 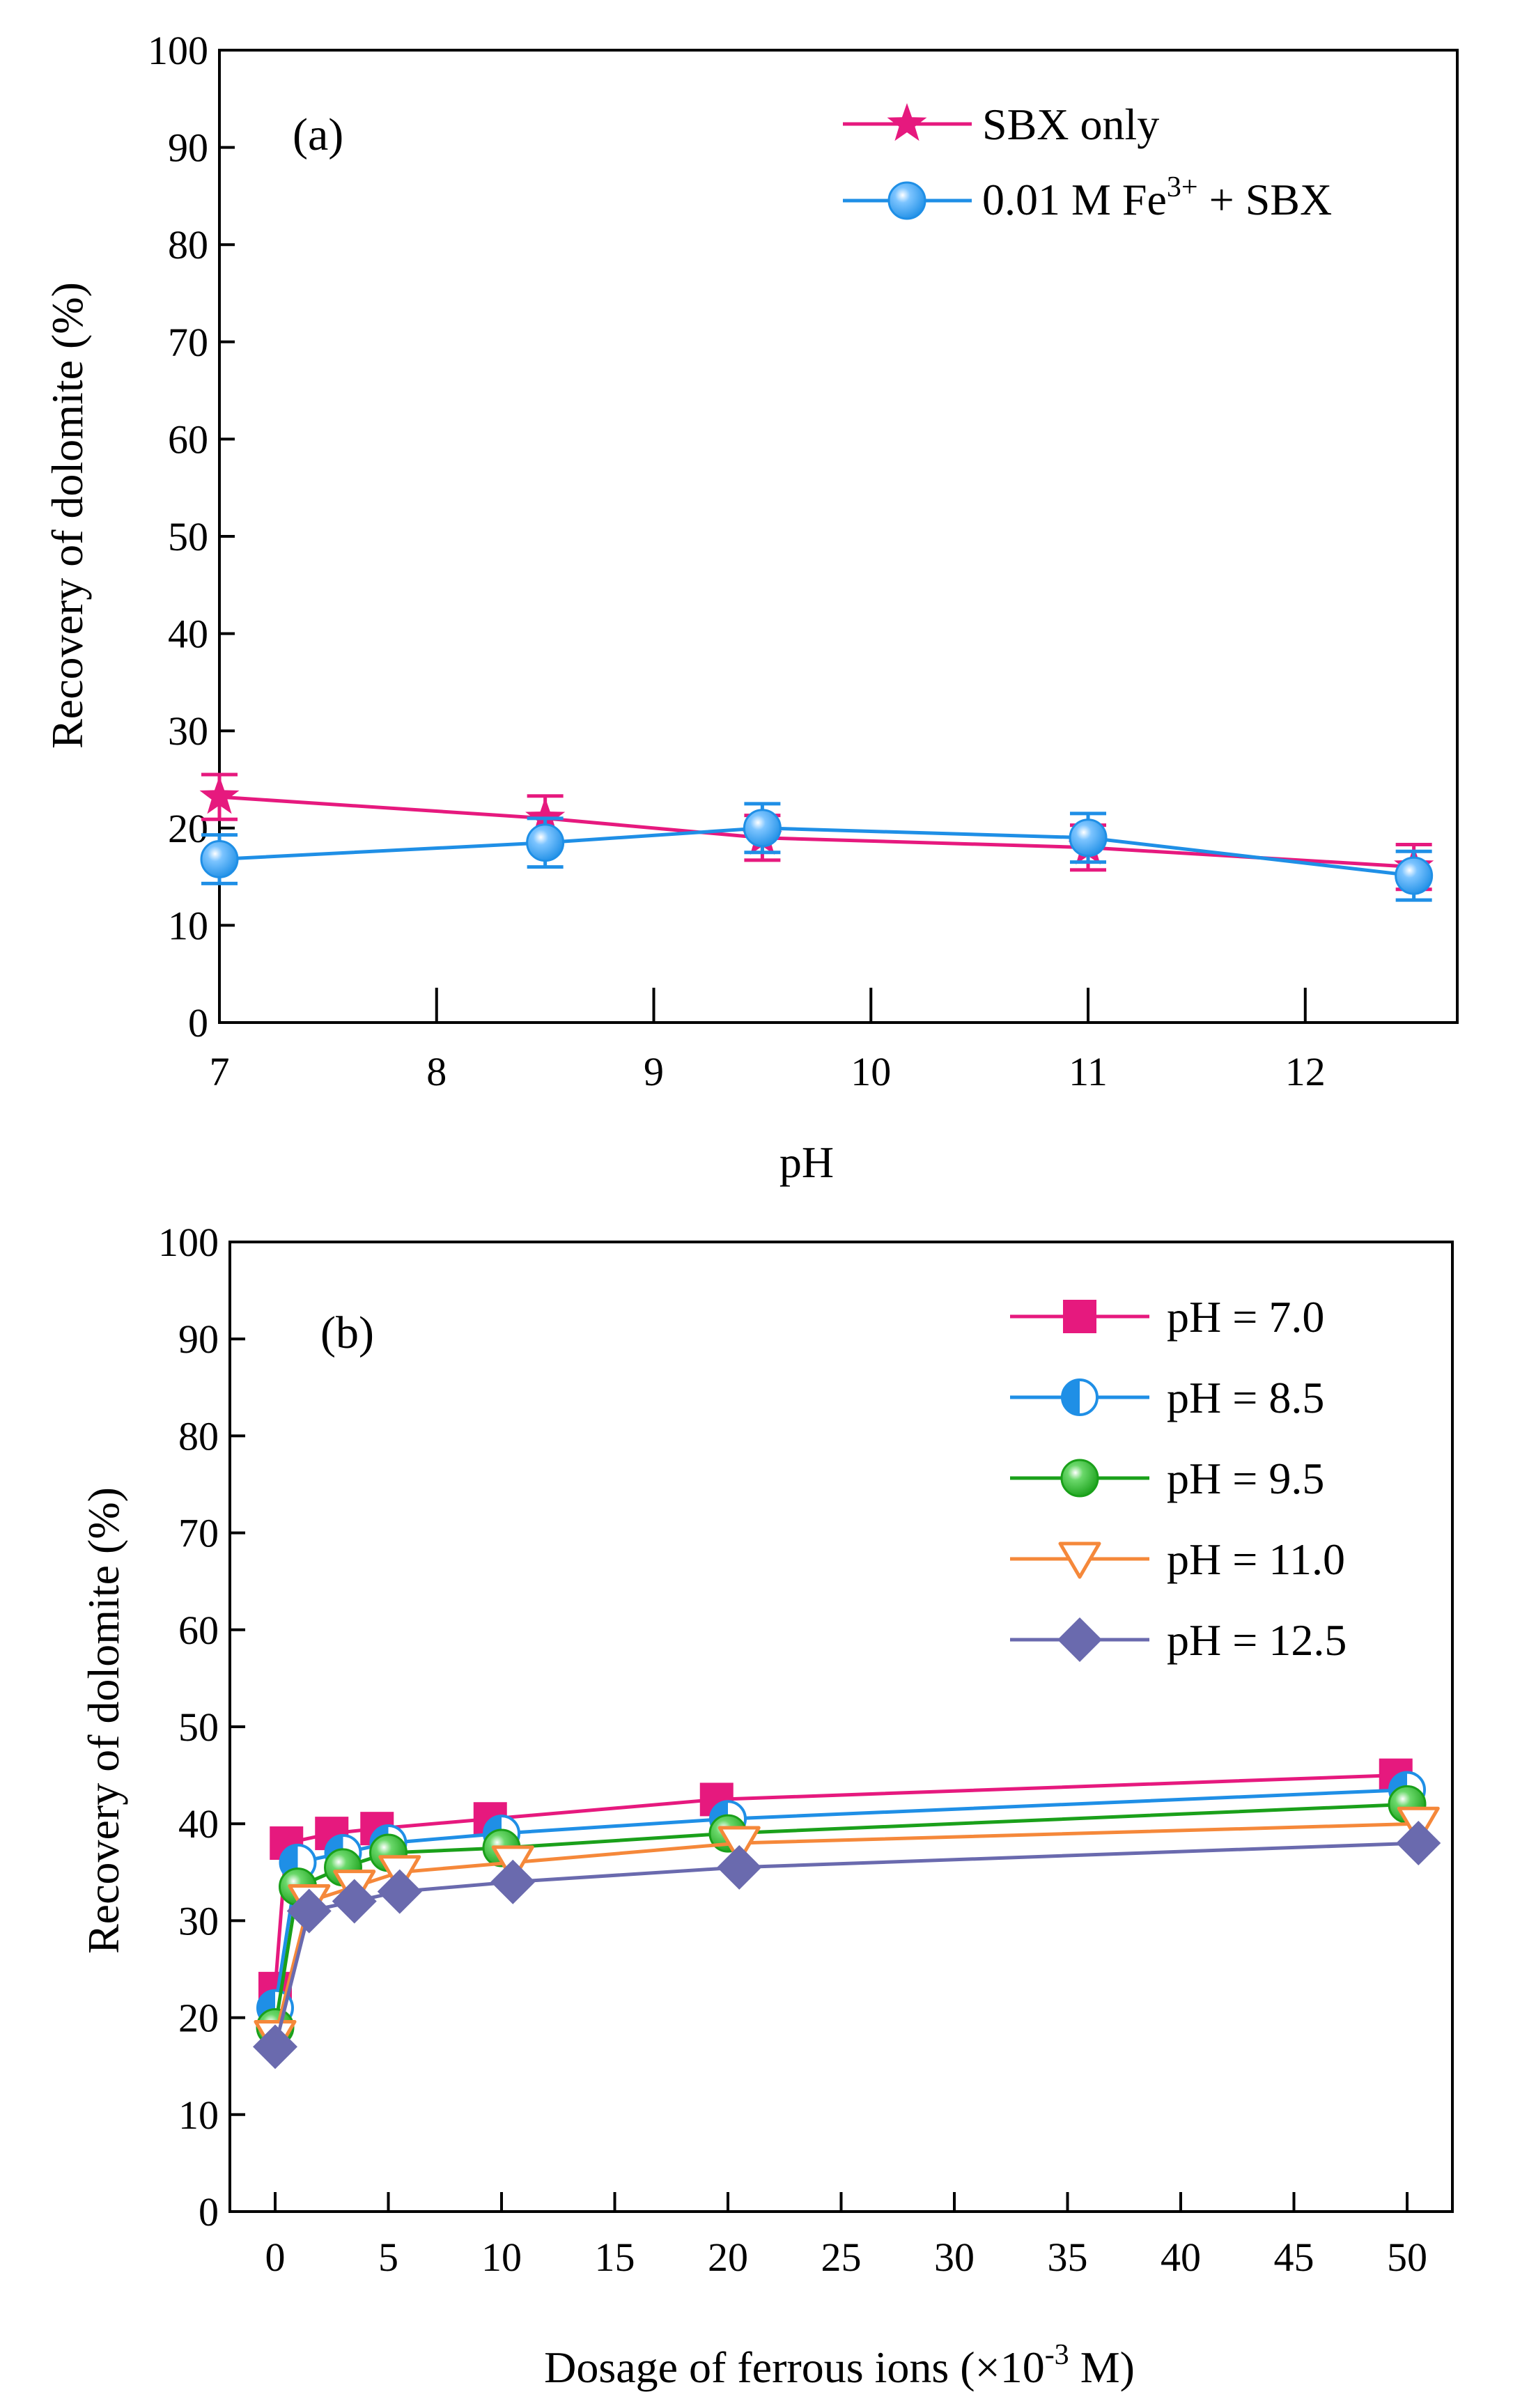 What do you see at coordinates (739, 1867) in the screenshot?
I see `panel-b-series-4-point-5-shape` at bounding box center [739, 1867].